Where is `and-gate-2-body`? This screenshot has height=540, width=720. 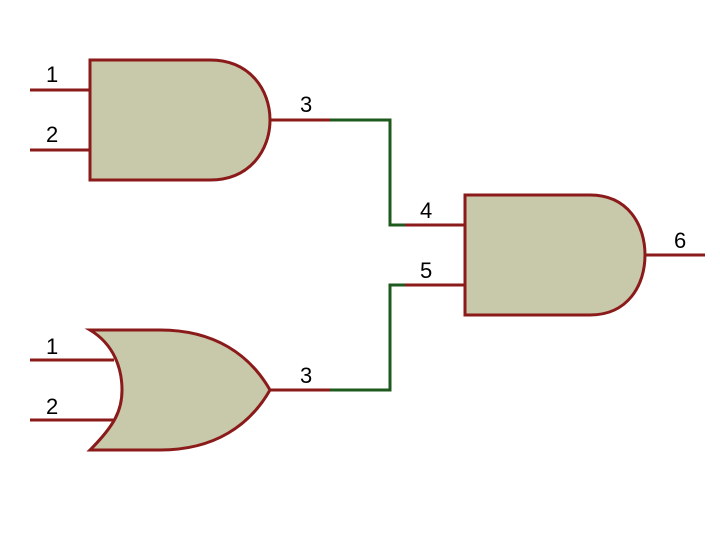
and-gate-2-body is located at coordinates (555, 255).